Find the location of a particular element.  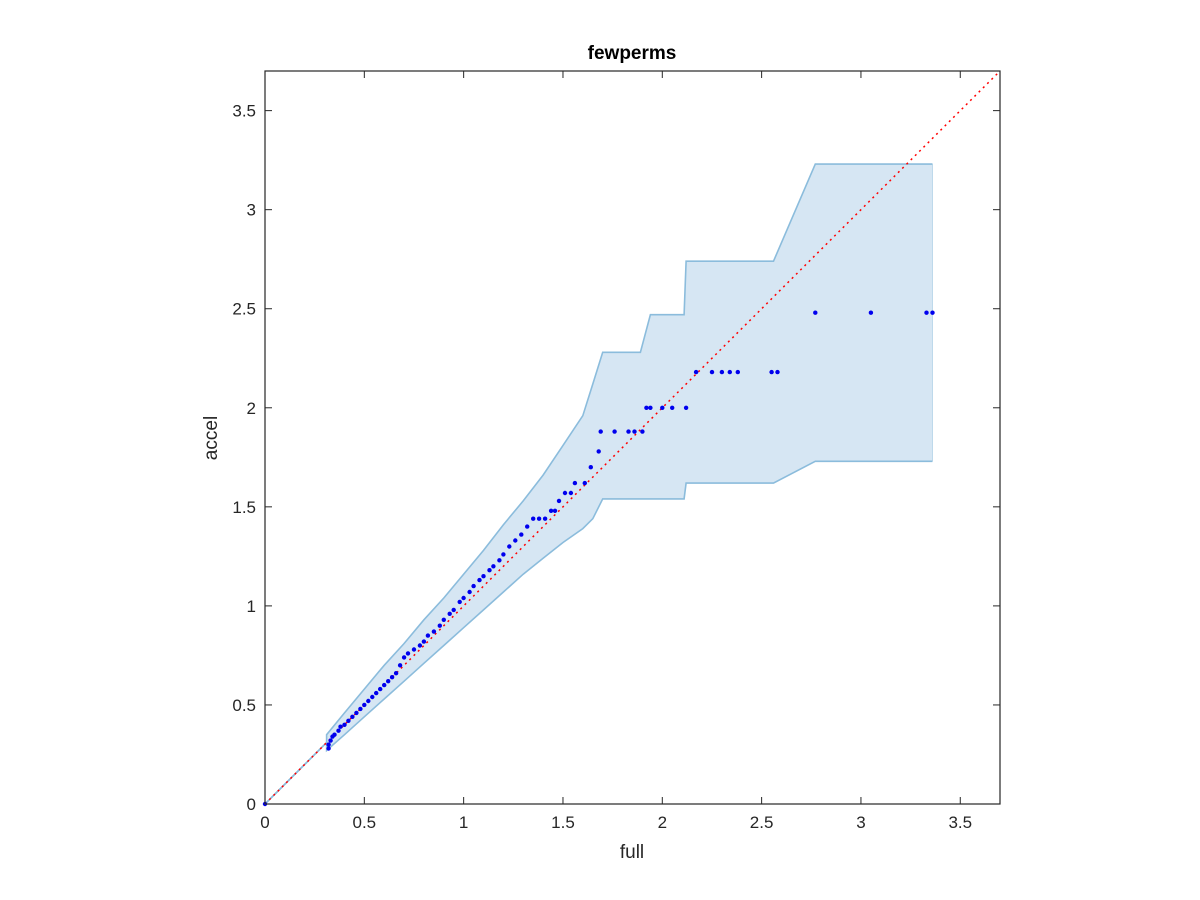

x-tick-label: 0.5 is located at coordinates (365, 822).